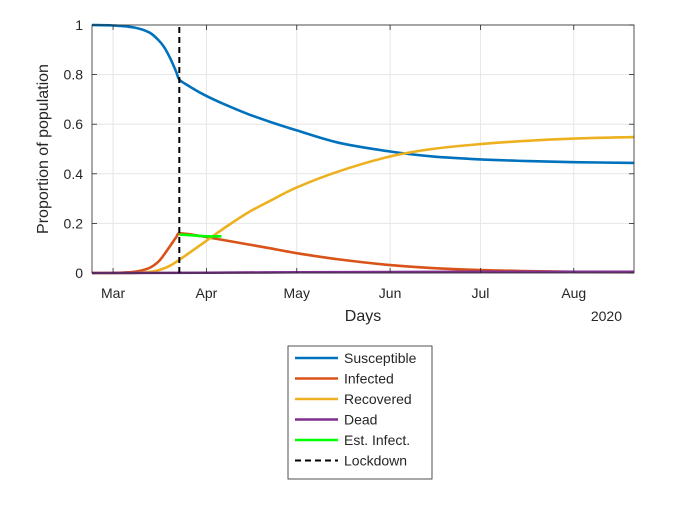  What do you see at coordinates (79, 25) in the screenshot?
I see `y-tick-label: 1` at bounding box center [79, 25].